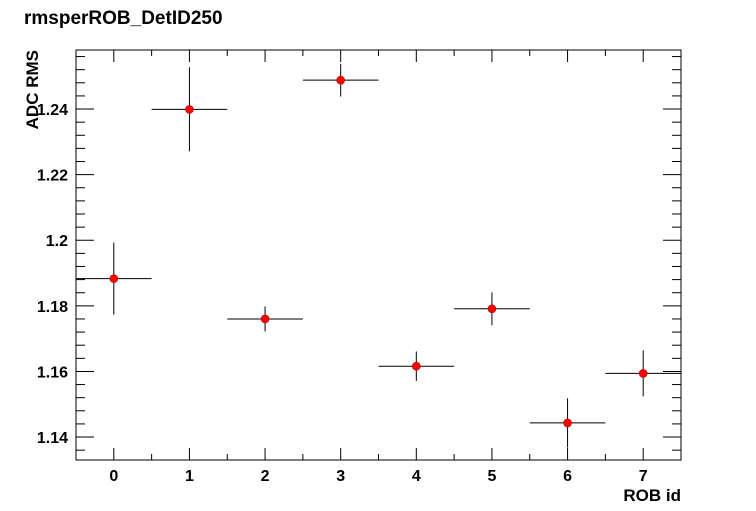  Describe the element at coordinates (643, 476) in the screenshot. I see `x-tick-label: 7` at that location.